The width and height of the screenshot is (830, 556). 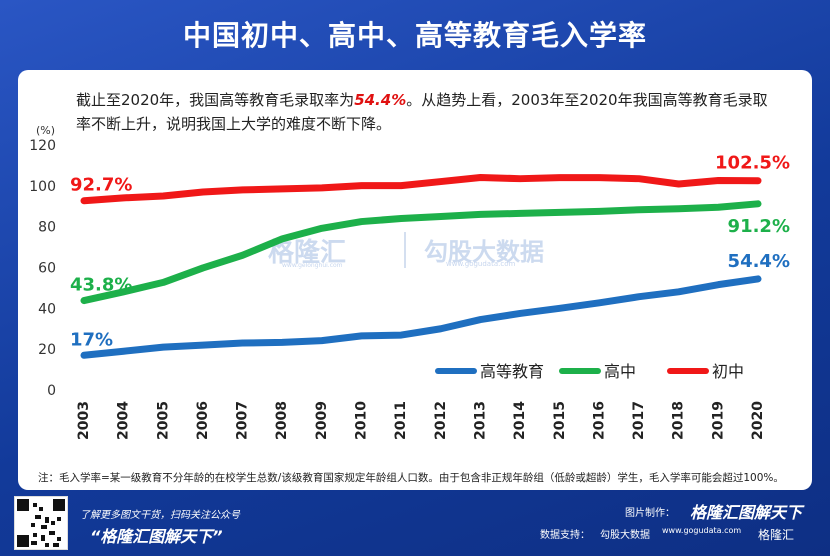 What do you see at coordinates (758, 420) in the screenshot?
I see `x-tick-label: 2020` at bounding box center [758, 420].